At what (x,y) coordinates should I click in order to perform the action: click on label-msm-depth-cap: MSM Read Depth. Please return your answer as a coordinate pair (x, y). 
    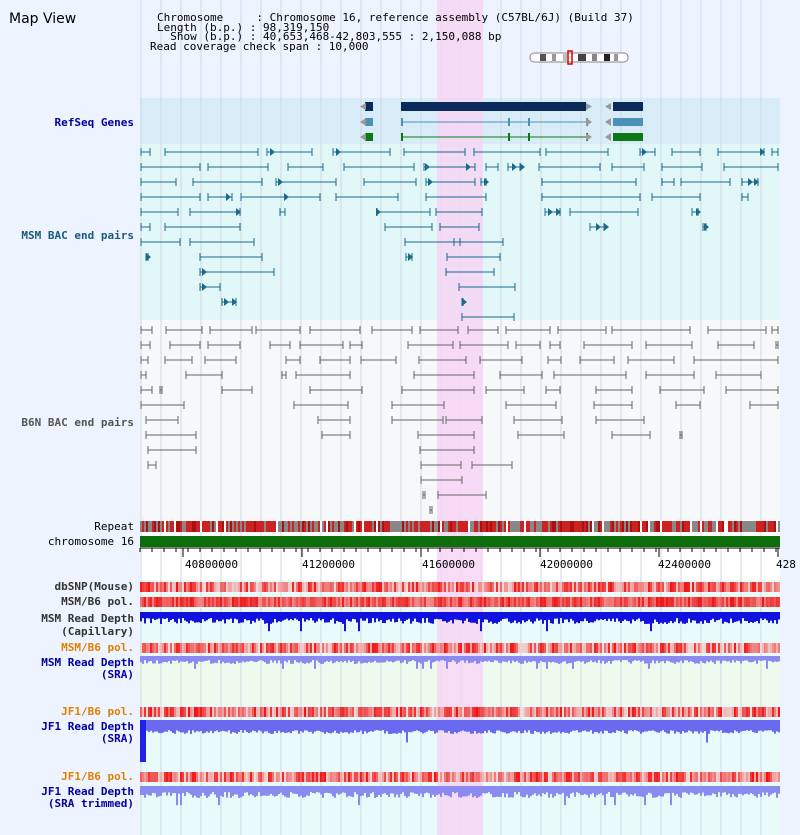
    Looking at the image, I should click on (87, 618).